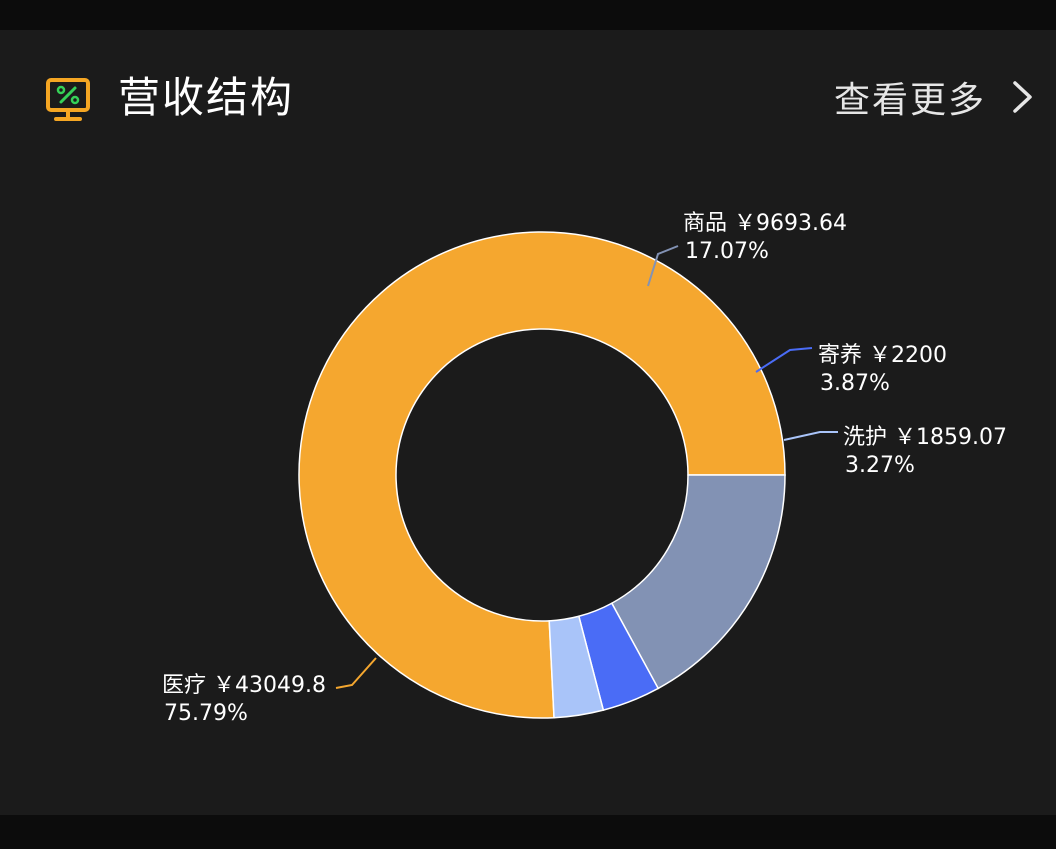 Image resolution: width=1056 pixels, height=849 pixels. Describe the element at coordinates (727, 251) in the screenshot. I see `slice-label-percent: 17.07%` at that location.